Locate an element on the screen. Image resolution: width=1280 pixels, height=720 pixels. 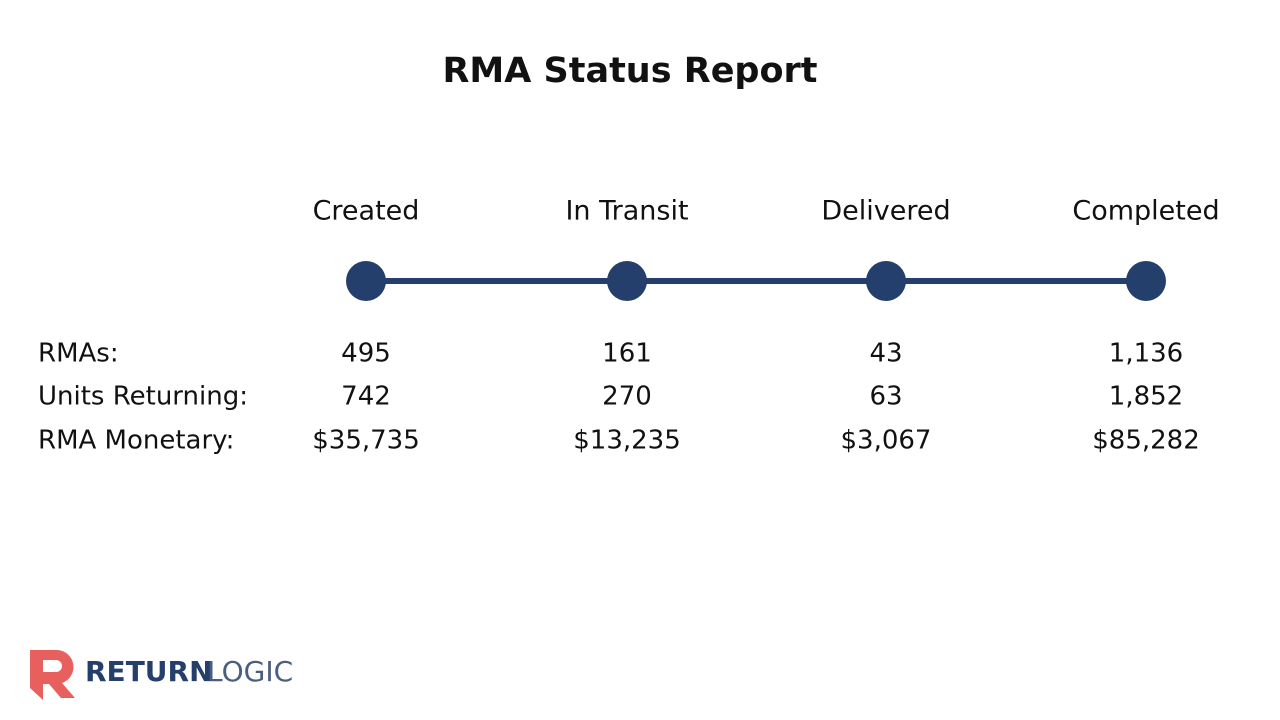
cell-value: 1,852 is located at coordinates (1146, 397).